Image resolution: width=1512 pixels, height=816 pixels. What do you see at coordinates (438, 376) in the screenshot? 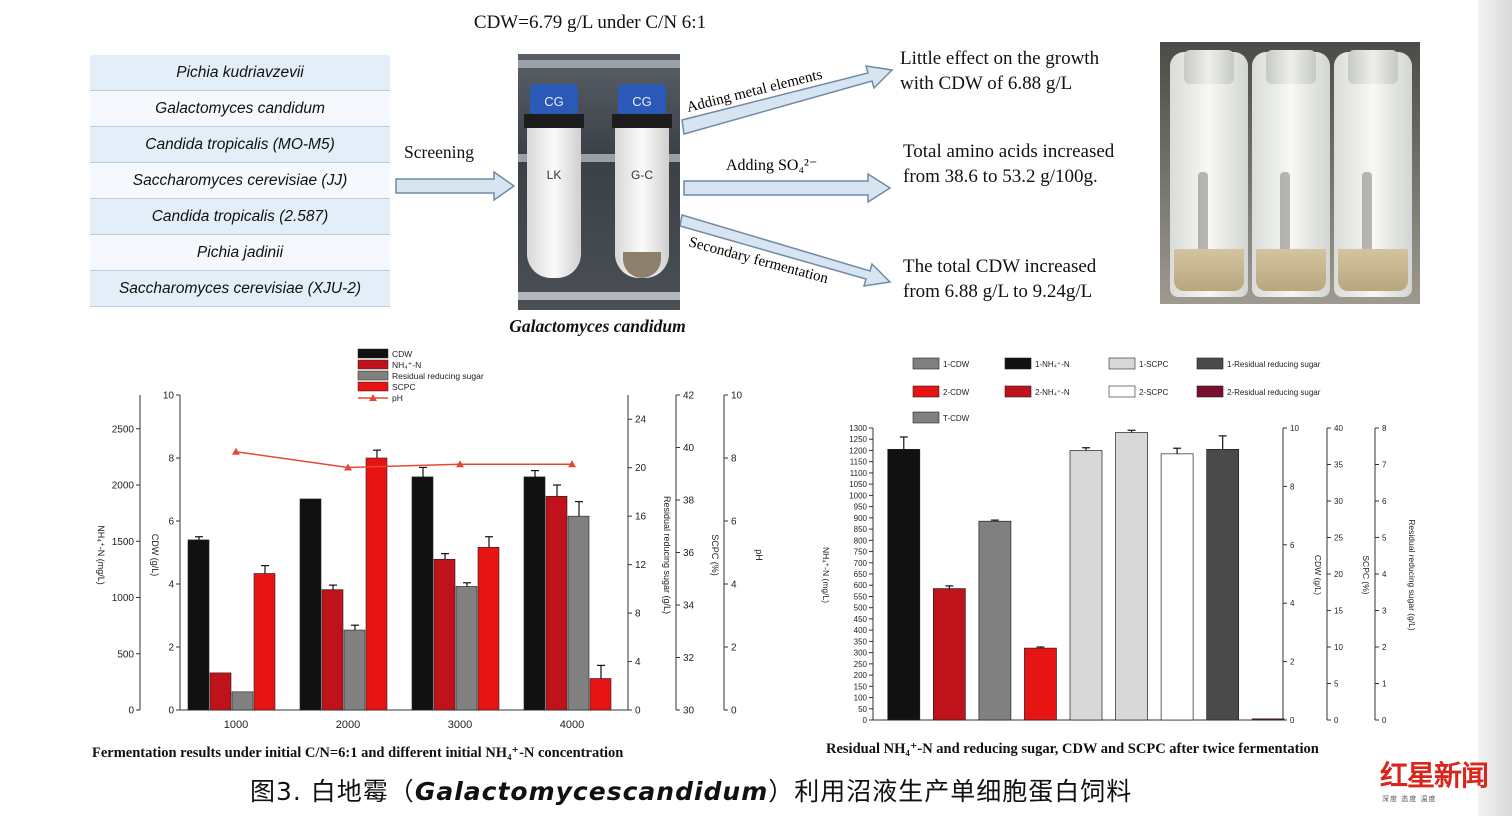
I see `legend-label: Residual reducing sugar` at bounding box center [438, 376].